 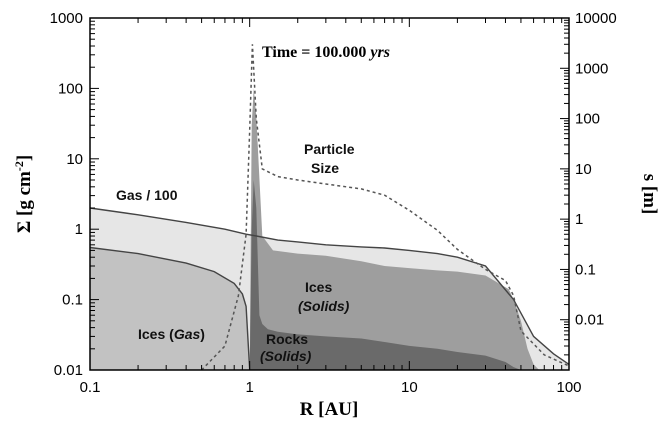 I want to click on annotation-ices-gas: Ices (Gas), so click(x=171, y=334).